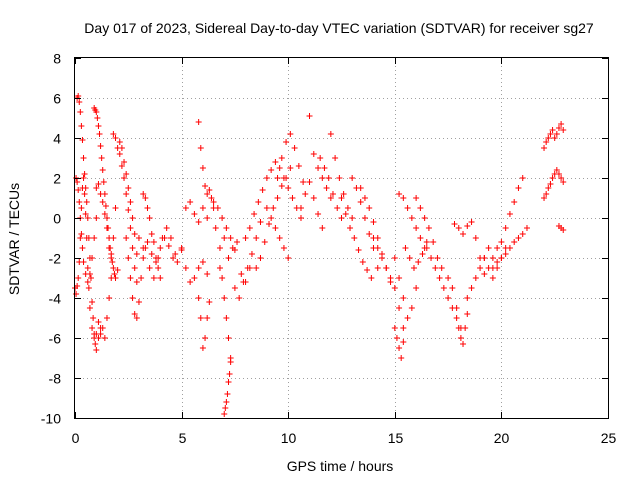 The height and width of the screenshot is (480, 640). I want to click on y-tick-label: -8, so click(55, 379).